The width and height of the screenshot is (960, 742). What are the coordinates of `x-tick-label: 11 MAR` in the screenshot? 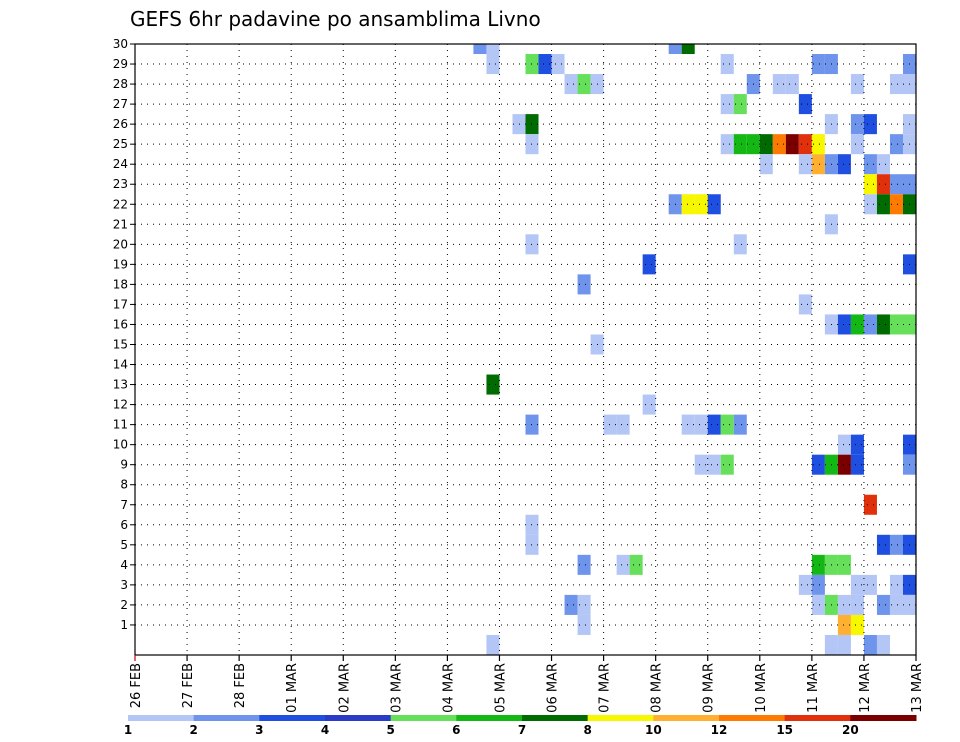 It's located at (813, 688).